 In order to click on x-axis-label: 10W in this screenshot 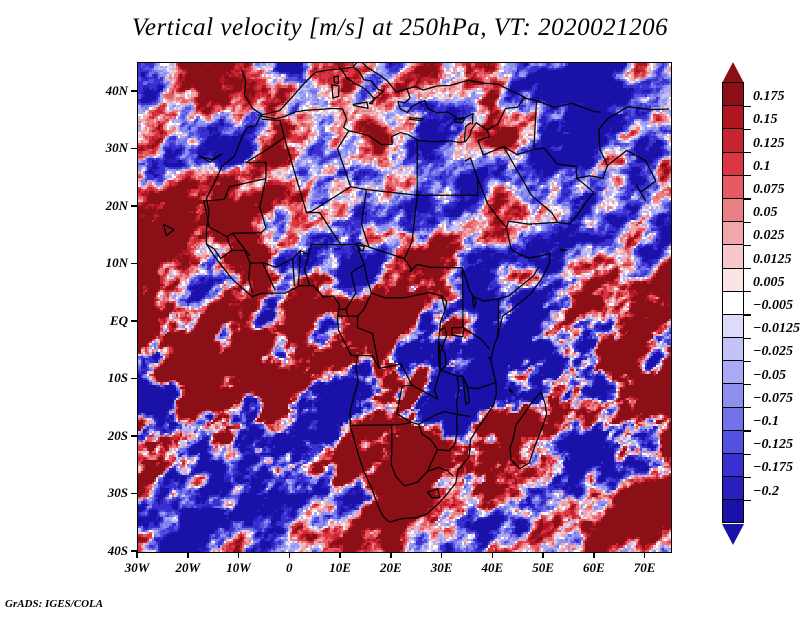, I will do `click(238, 567)`.